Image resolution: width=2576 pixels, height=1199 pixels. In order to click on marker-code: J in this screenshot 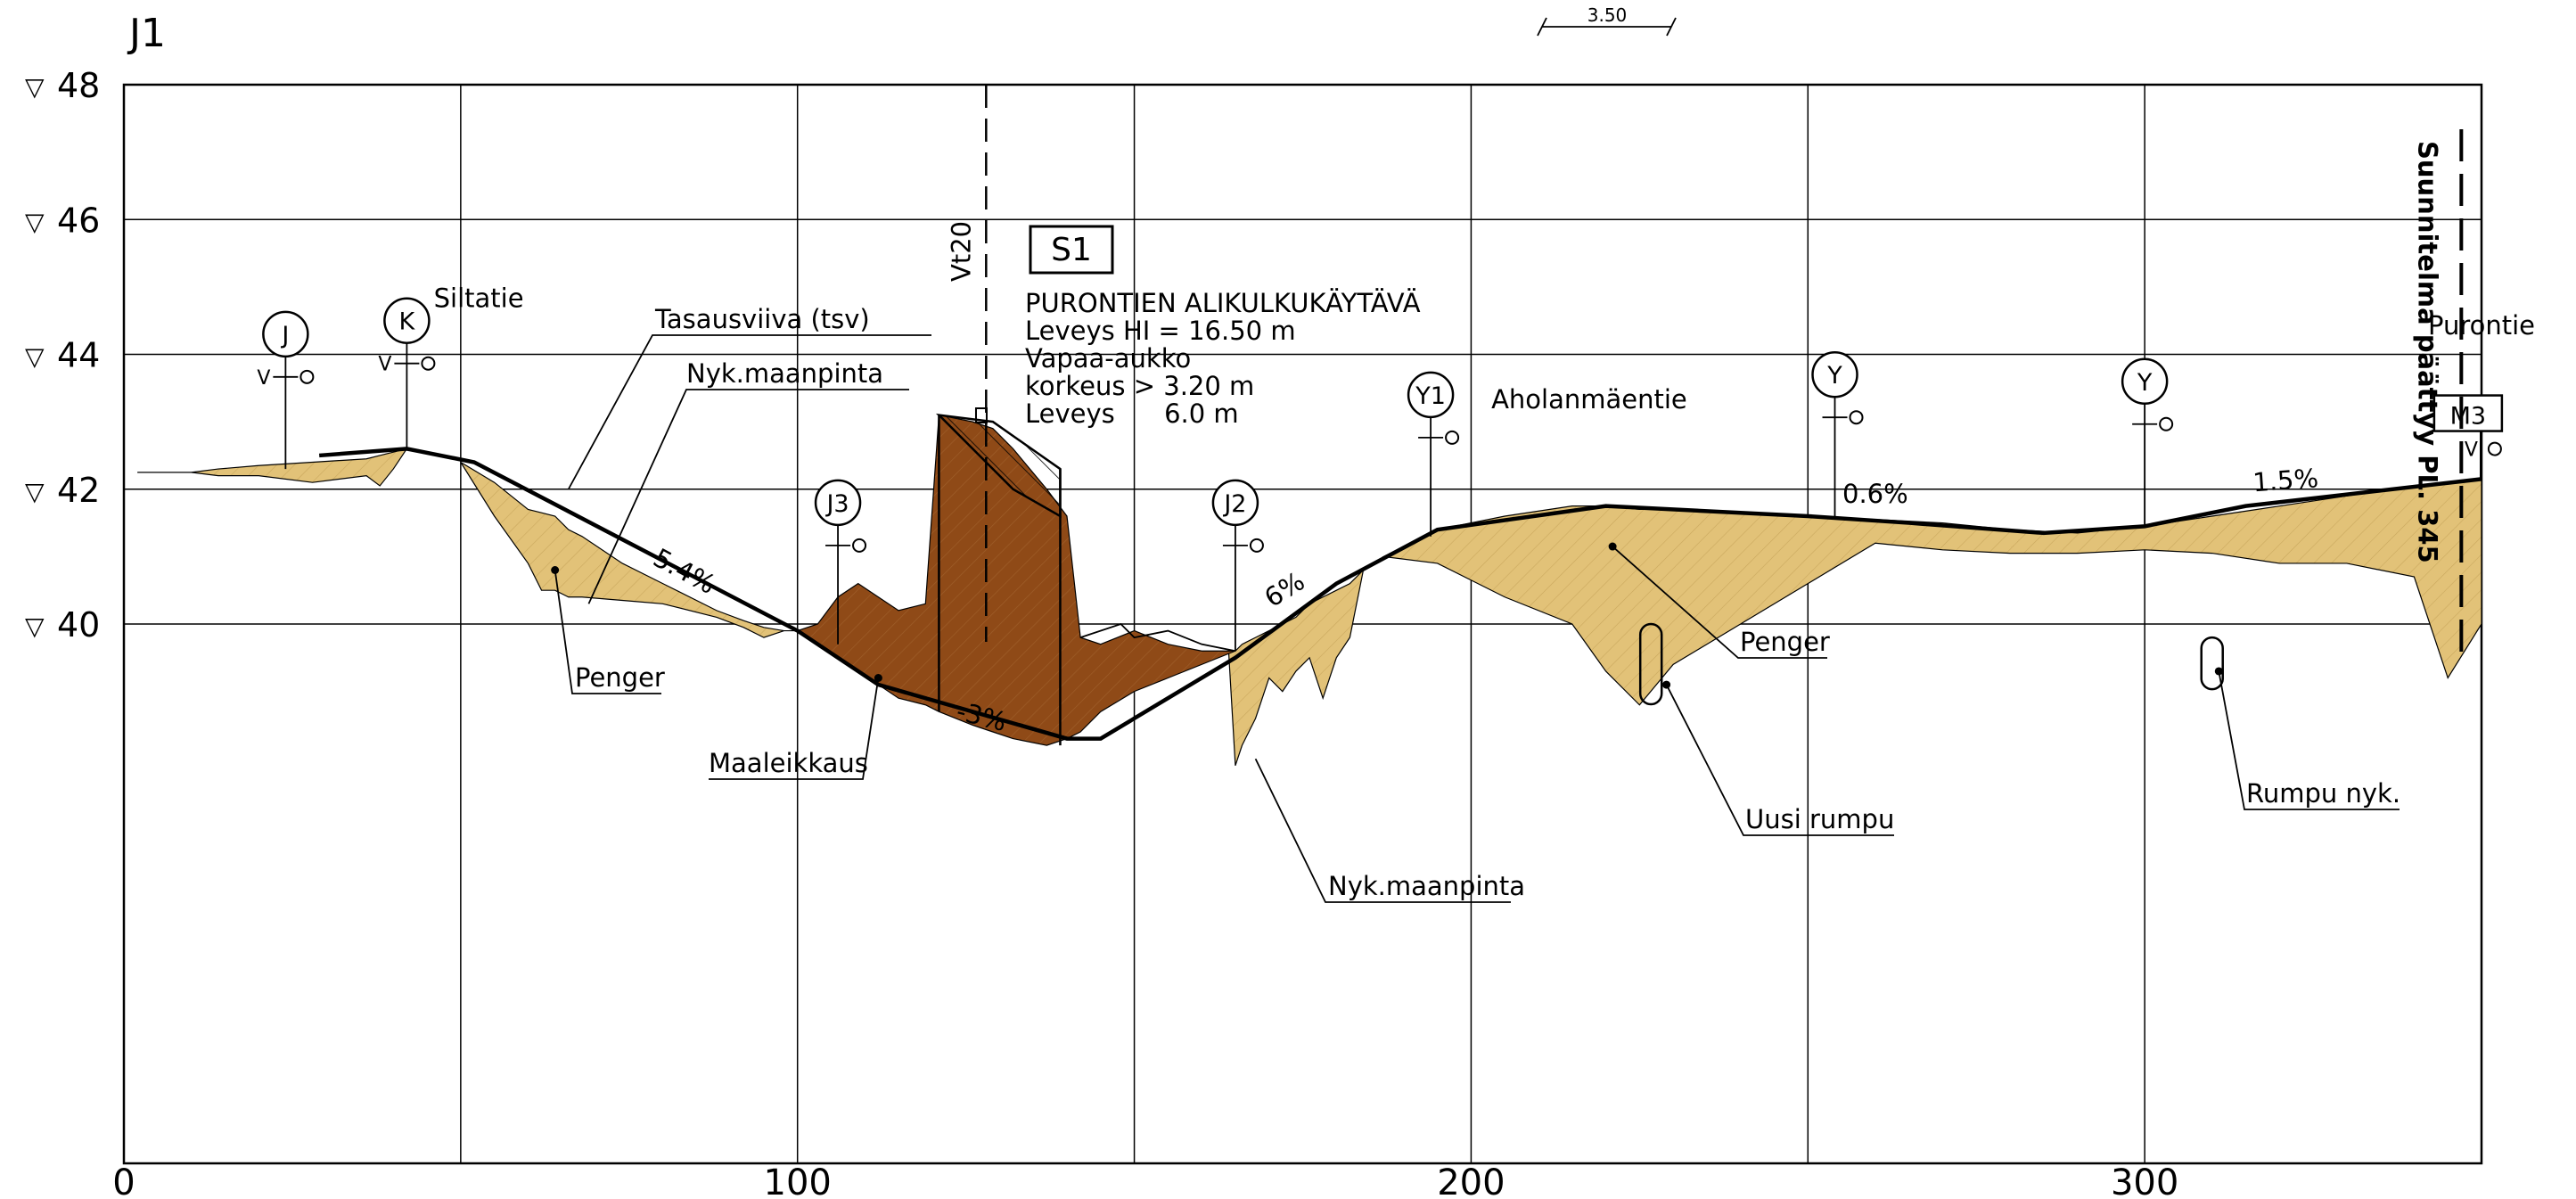, I will do `click(284, 335)`.